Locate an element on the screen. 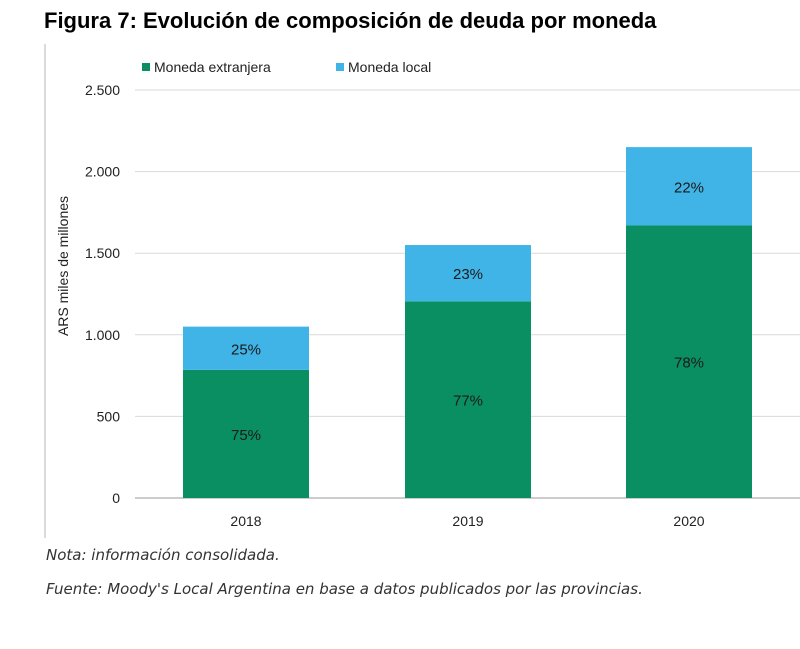 This screenshot has height=649, width=800. bar-local-2019 is located at coordinates (468, 273).